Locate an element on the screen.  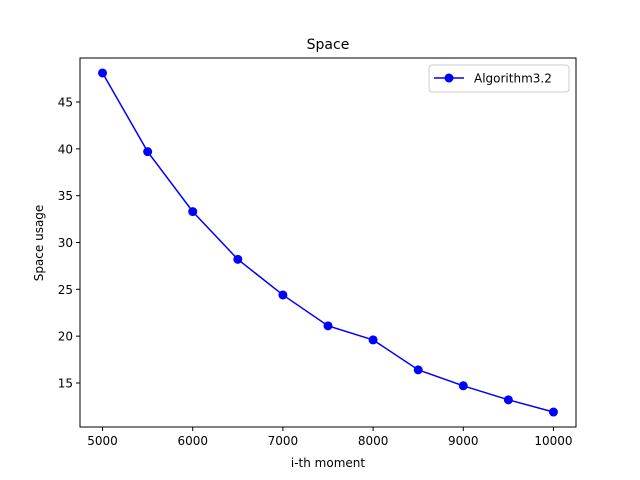
y-tick-label: 20 is located at coordinates (65, 337).